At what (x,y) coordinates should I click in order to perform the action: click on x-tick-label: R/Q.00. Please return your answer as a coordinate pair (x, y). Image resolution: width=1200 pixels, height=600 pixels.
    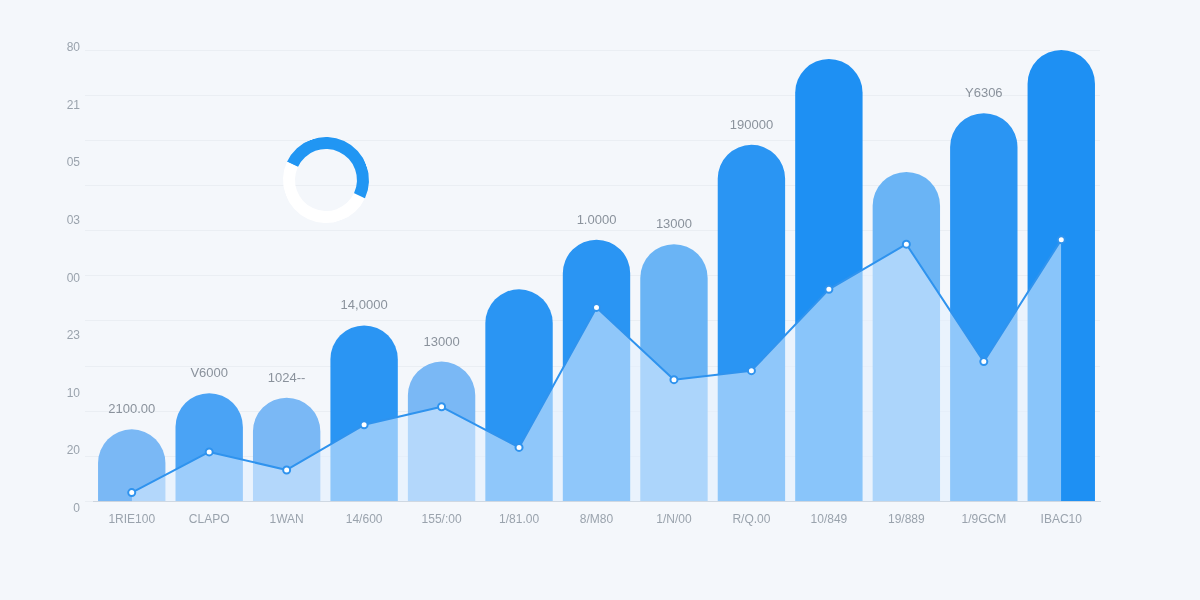
    Looking at the image, I should click on (751, 519).